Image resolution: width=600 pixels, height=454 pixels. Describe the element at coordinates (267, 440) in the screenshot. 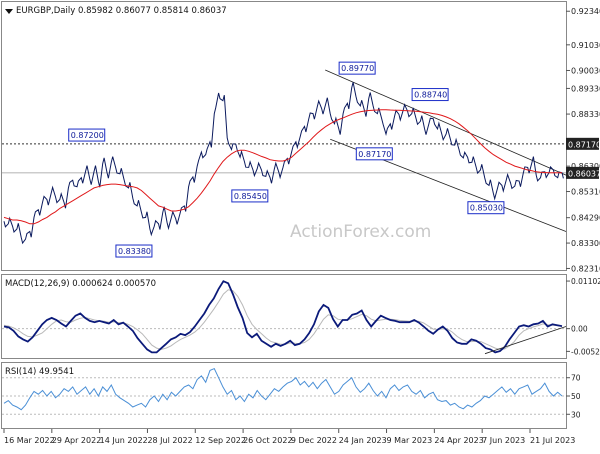

I see `x-axis-tick-label: 26 Oct 2022` at that location.